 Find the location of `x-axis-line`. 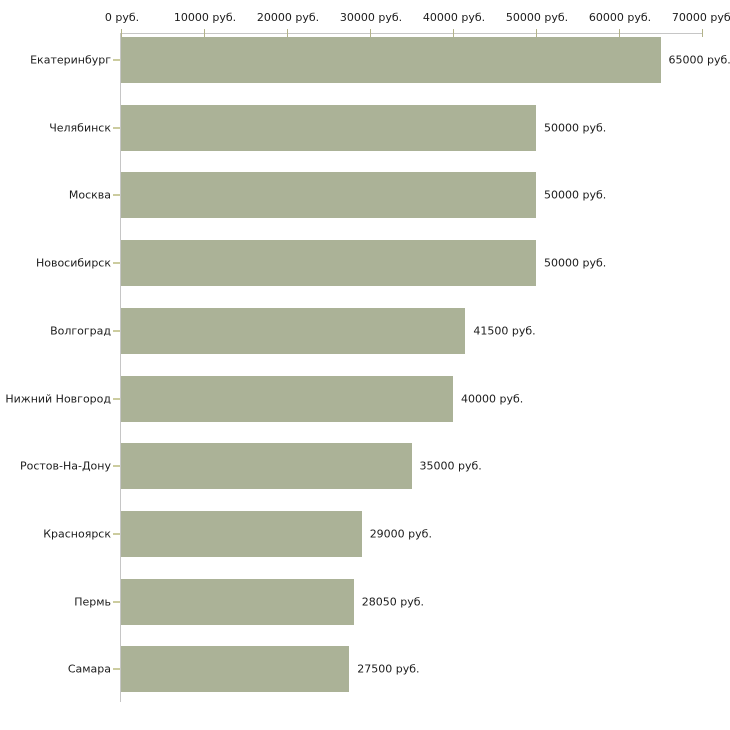

x-axis-line is located at coordinates (412, 33).